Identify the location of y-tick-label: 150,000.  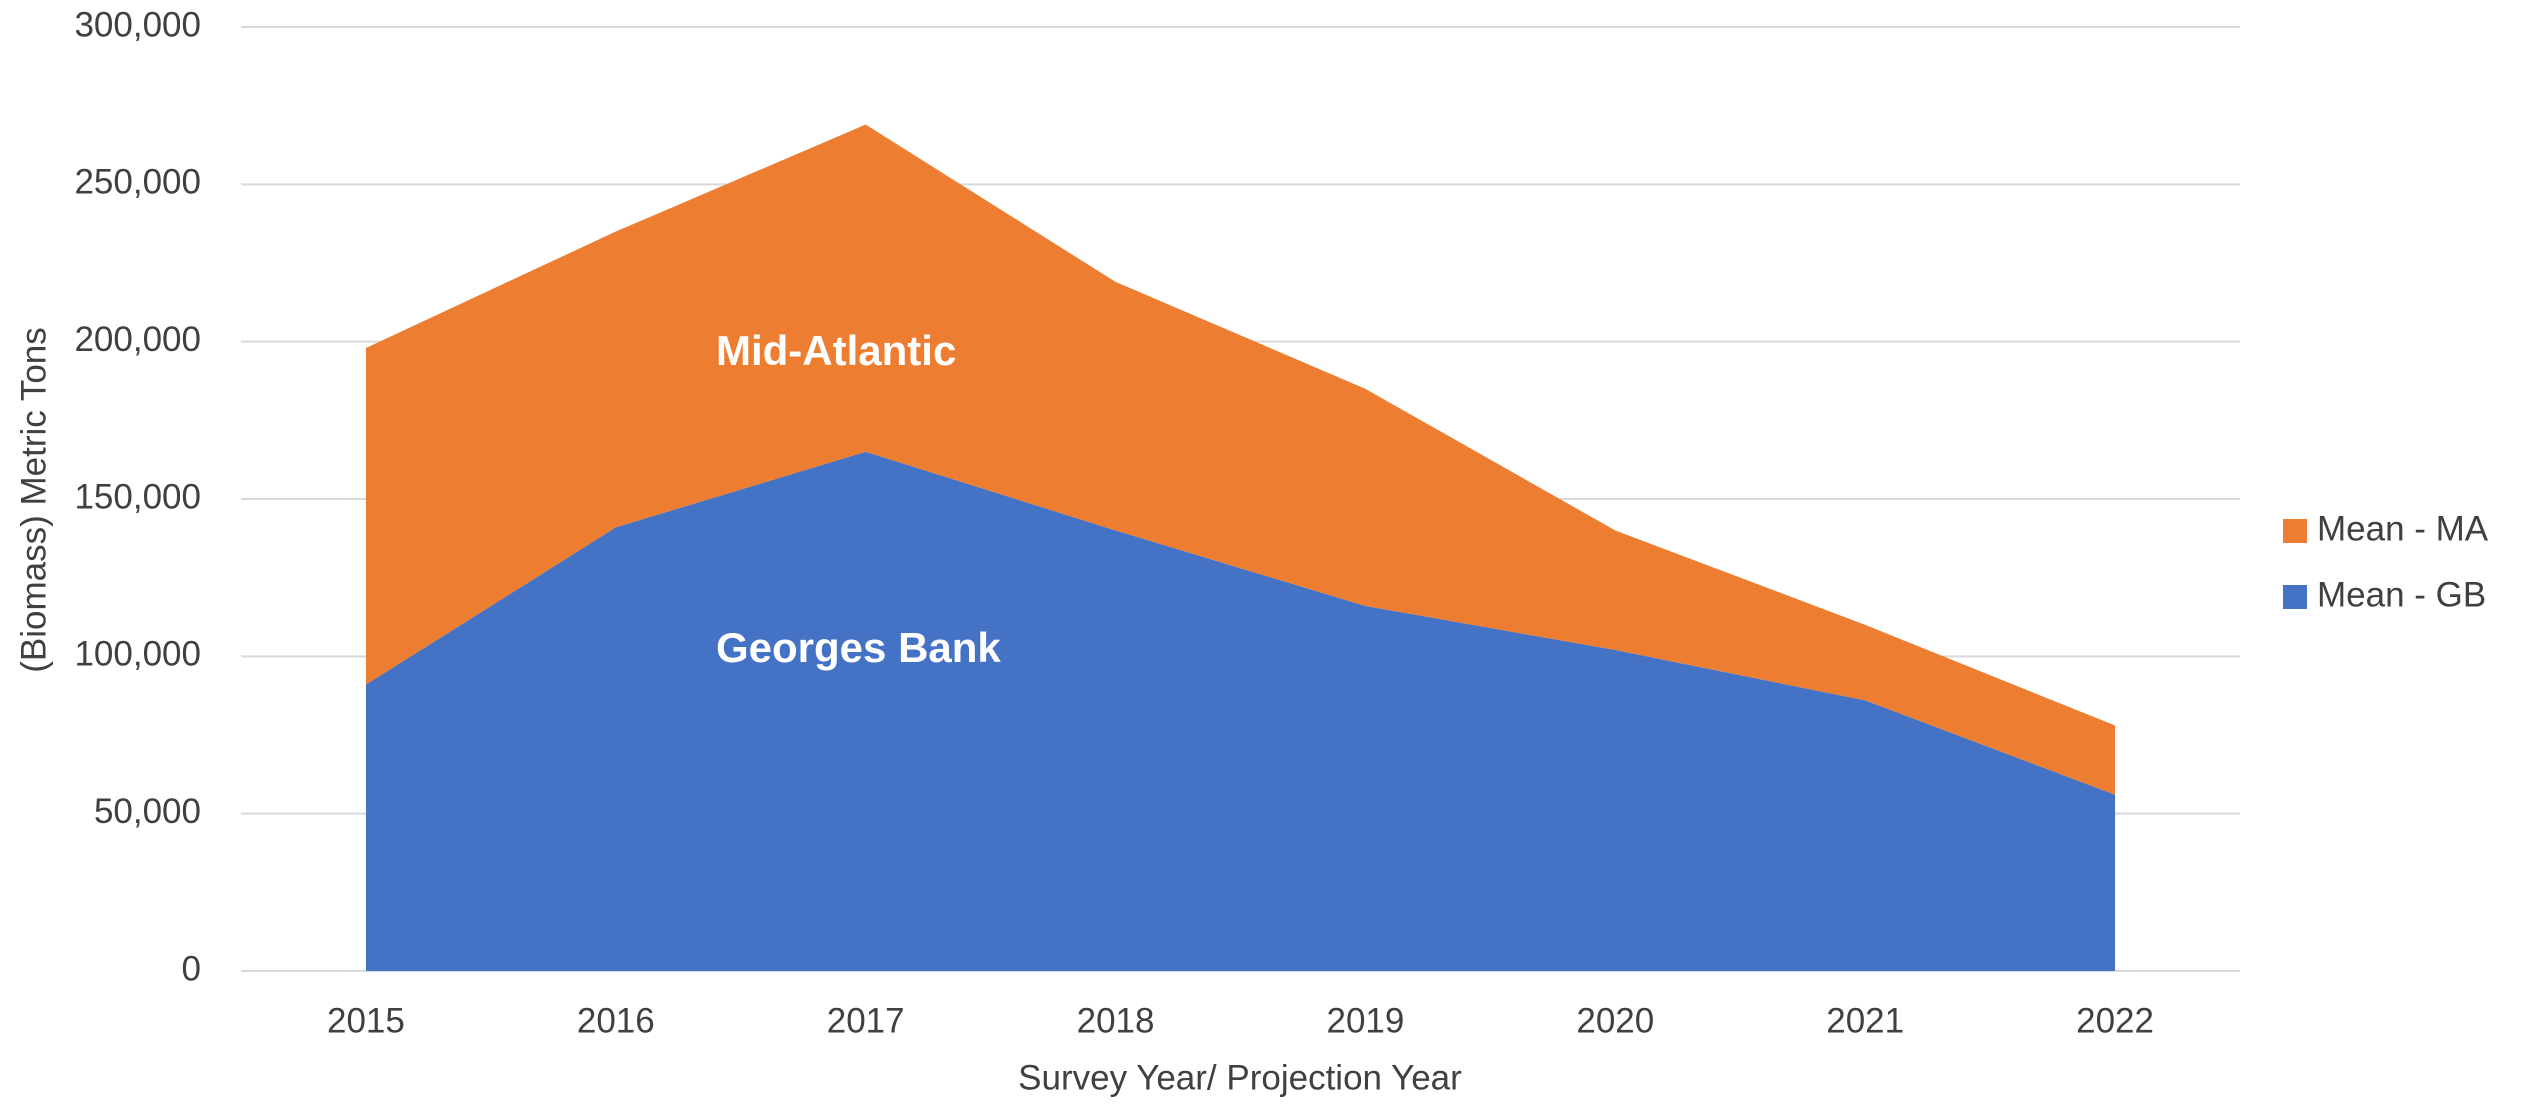
(137, 496).